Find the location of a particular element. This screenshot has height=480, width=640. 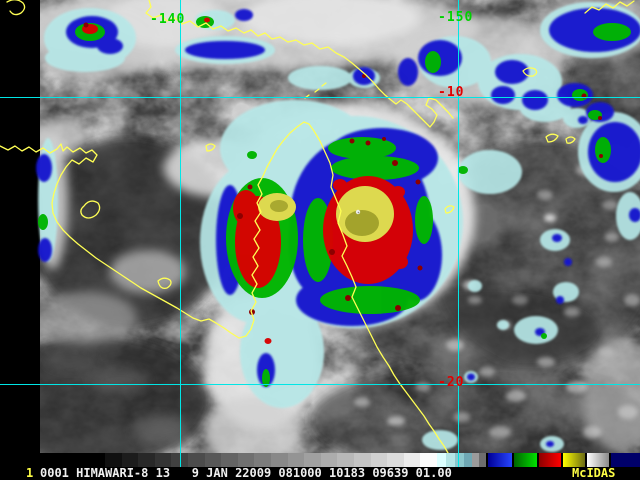

grid-label-latitude-10: -10 is located at coordinates (451, 92).